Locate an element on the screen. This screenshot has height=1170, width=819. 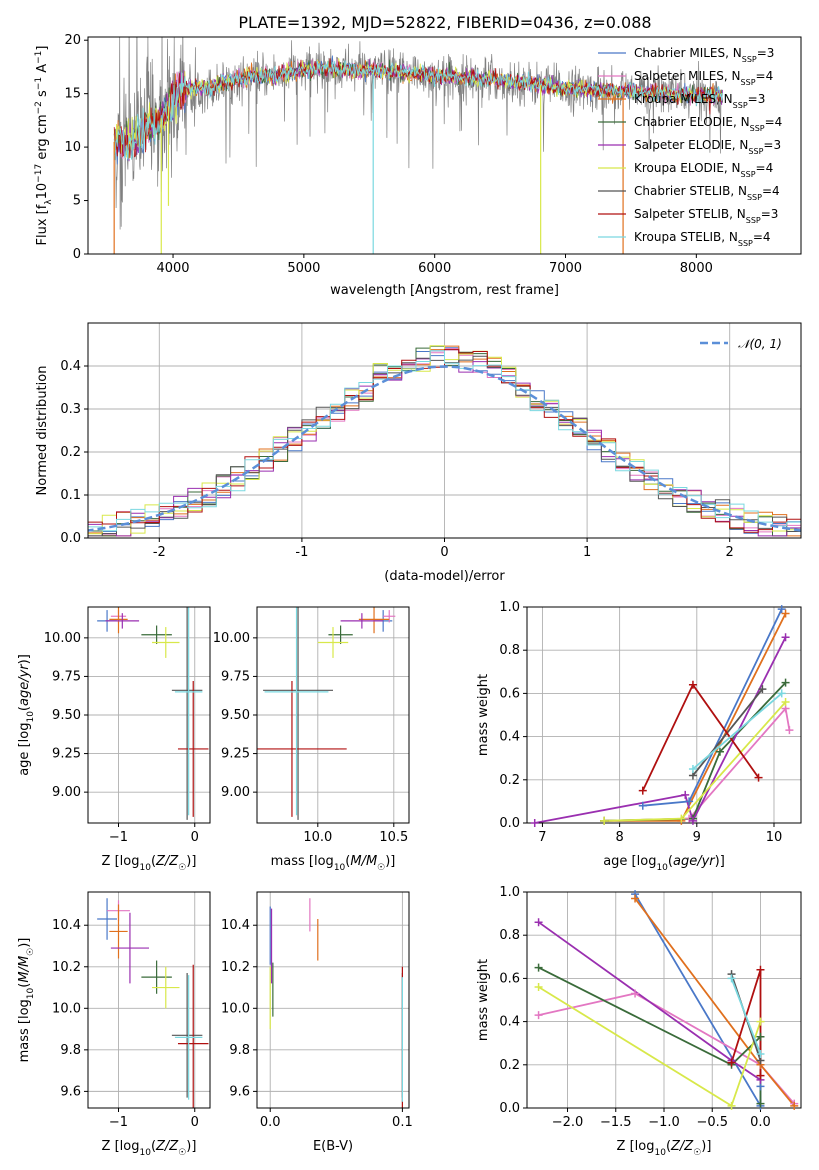
y-axis-label: mass weight is located at coordinates (483, 1000).